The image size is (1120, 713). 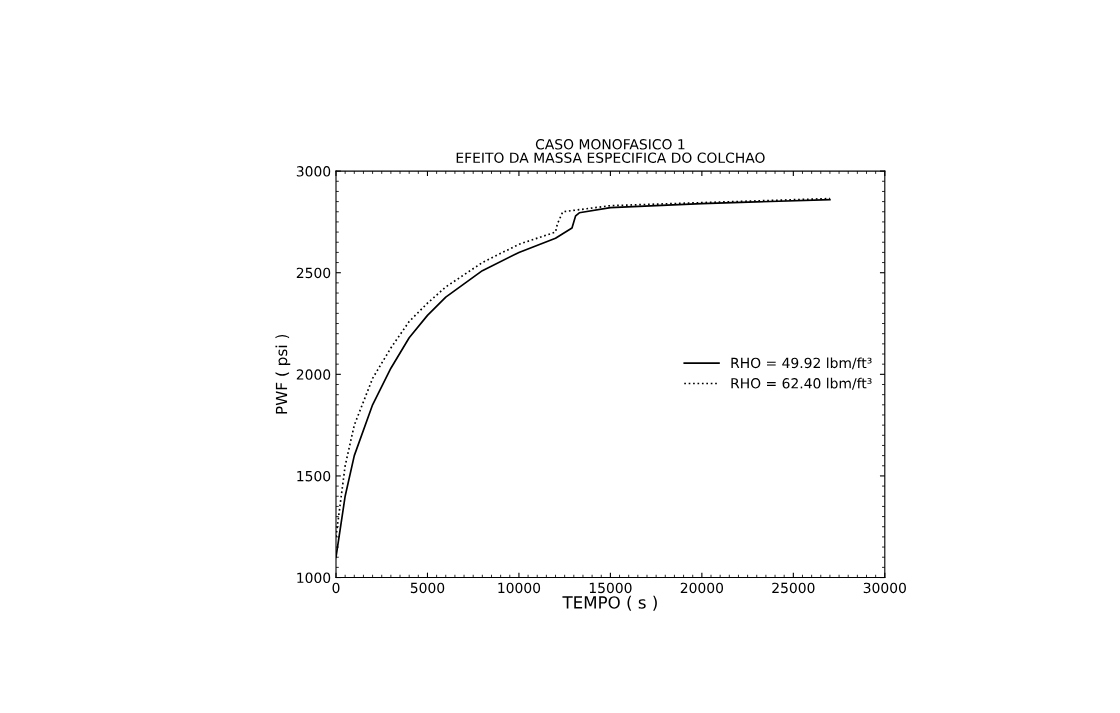 What do you see at coordinates (336, 588) in the screenshot?
I see `x-tick-label: 0` at bounding box center [336, 588].